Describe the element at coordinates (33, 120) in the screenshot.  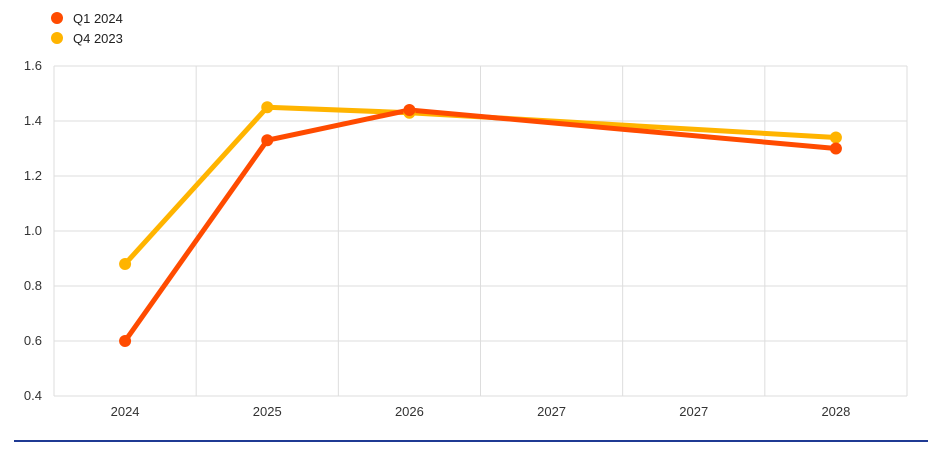
I see `y-tick-label: 1.4` at that location.